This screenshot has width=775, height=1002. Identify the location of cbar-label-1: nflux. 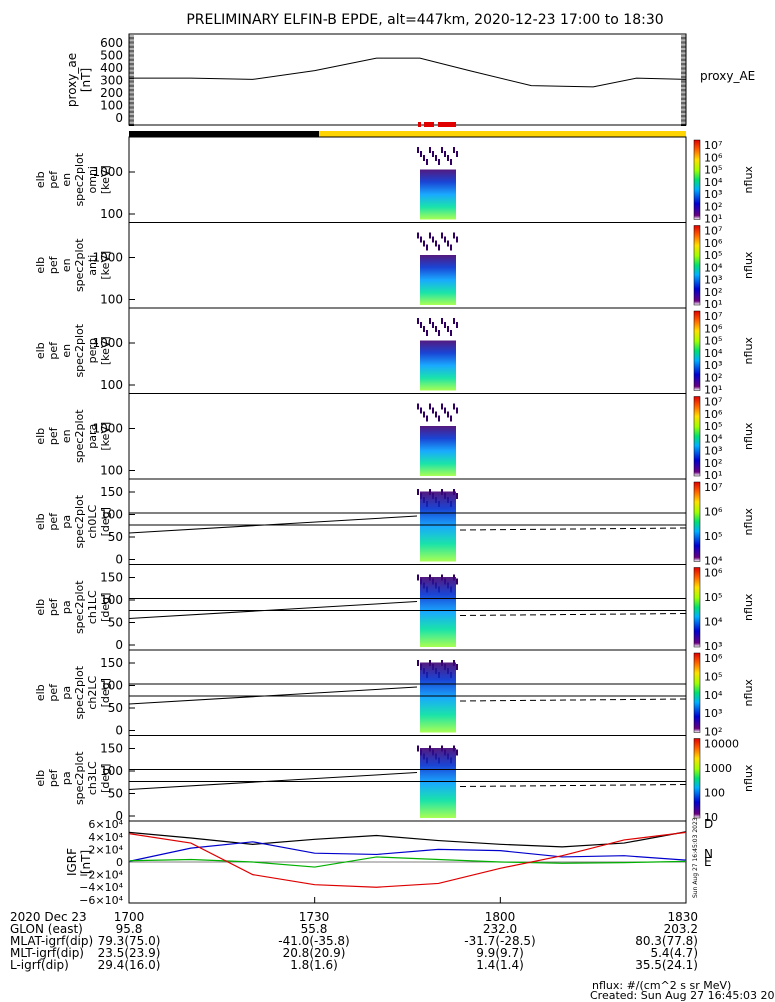
(748, 265).